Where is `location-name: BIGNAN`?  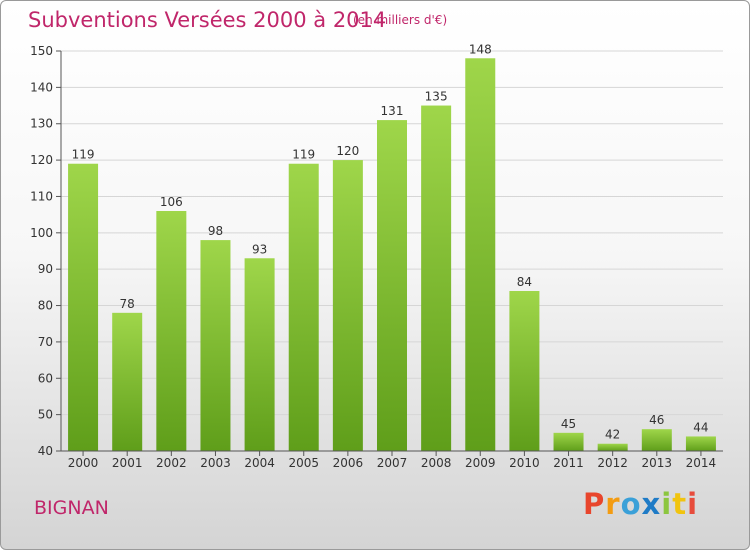 location-name: BIGNAN is located at coordinates (71, 508).